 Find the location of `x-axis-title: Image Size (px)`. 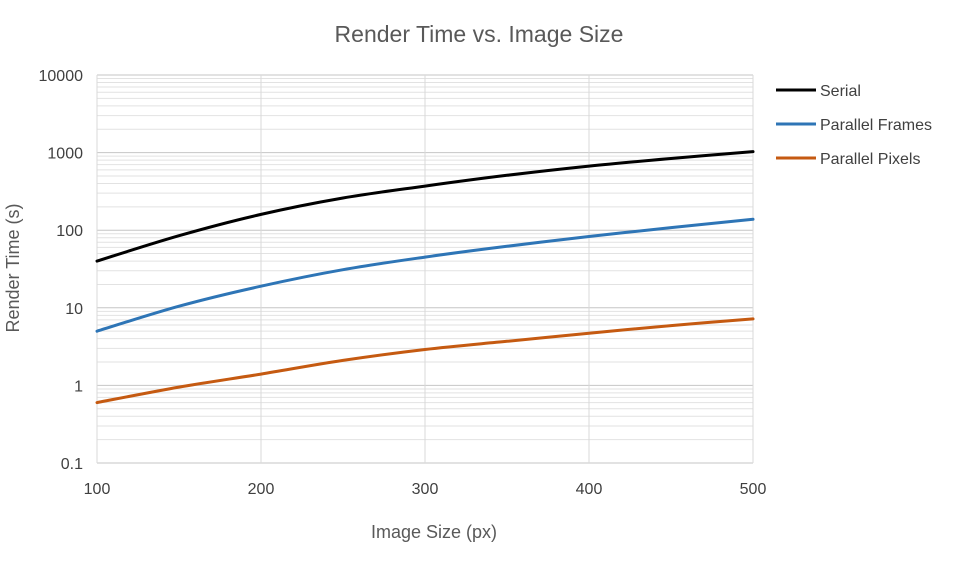

x-axis-title: Image Size (px) is located at coordinates (434, 532).